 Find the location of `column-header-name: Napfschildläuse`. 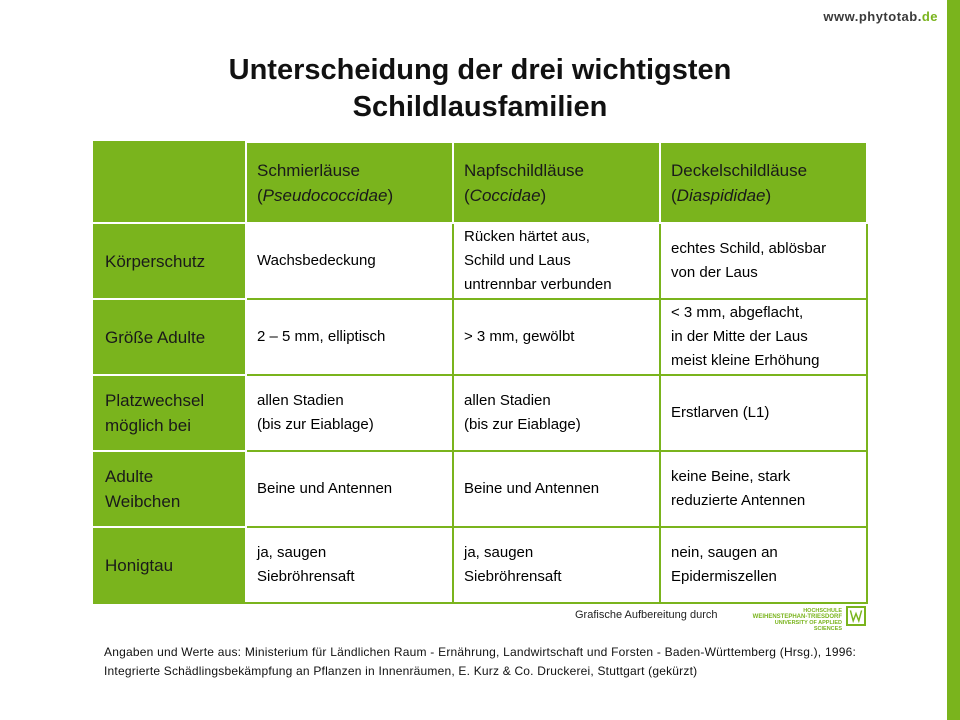

column-header-name: Napfschildläuse is located at coordinates (524, 170).